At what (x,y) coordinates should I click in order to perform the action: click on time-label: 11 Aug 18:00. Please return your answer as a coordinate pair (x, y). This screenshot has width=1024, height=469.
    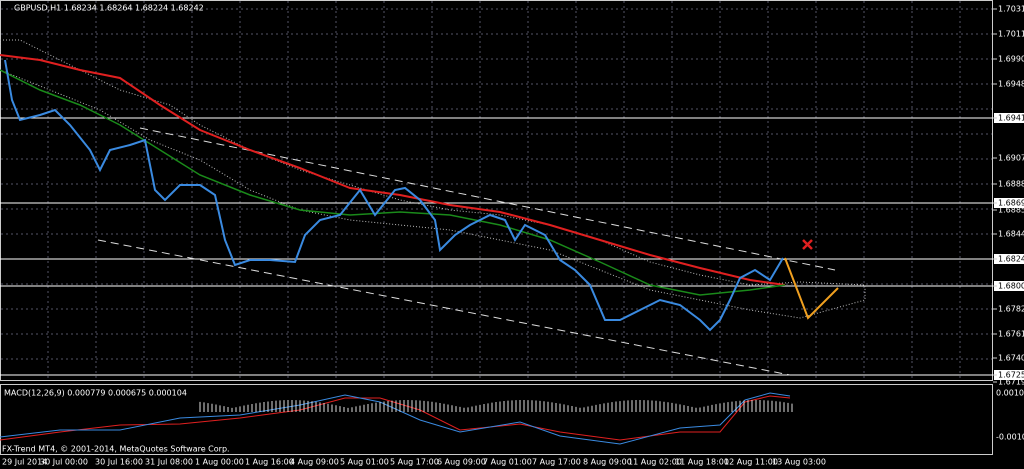
    Looking at the image, I should click on (702, 462).